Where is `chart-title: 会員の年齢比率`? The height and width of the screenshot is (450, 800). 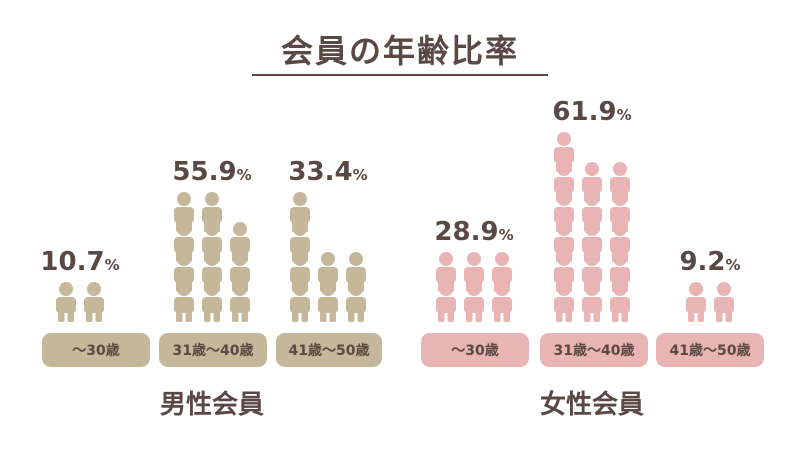 chart-title: 会員の年齢比率 is located at coordinates (399, 51).